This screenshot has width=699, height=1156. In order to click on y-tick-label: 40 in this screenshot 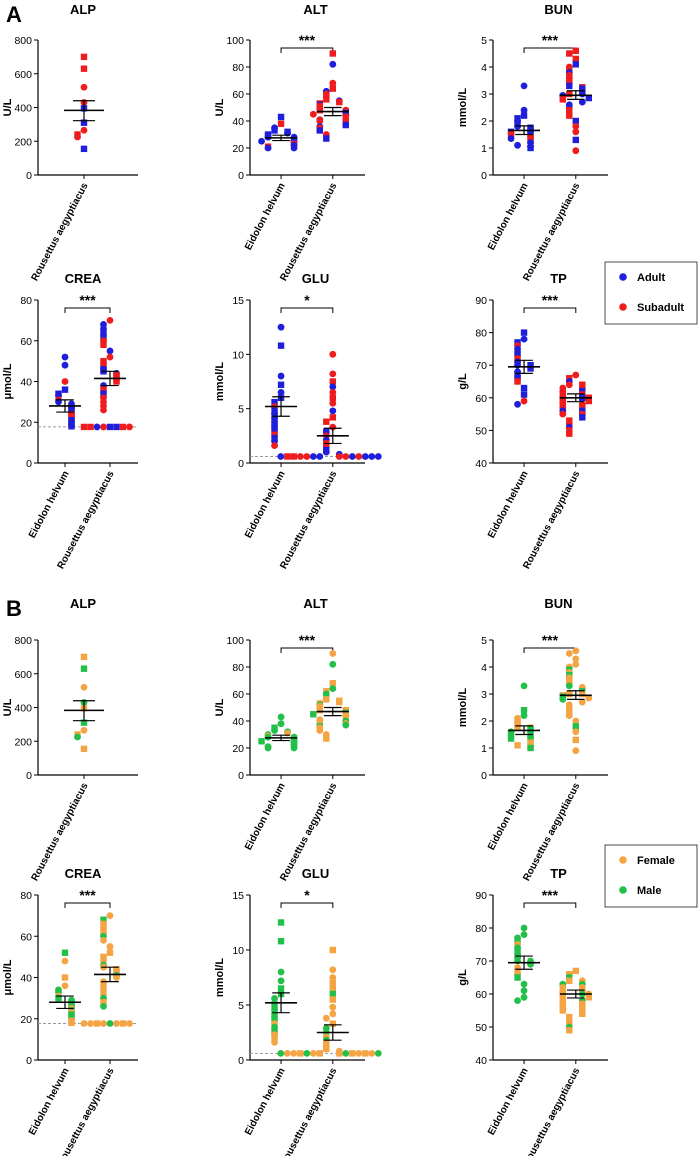, I will do `click(481, 464)`.